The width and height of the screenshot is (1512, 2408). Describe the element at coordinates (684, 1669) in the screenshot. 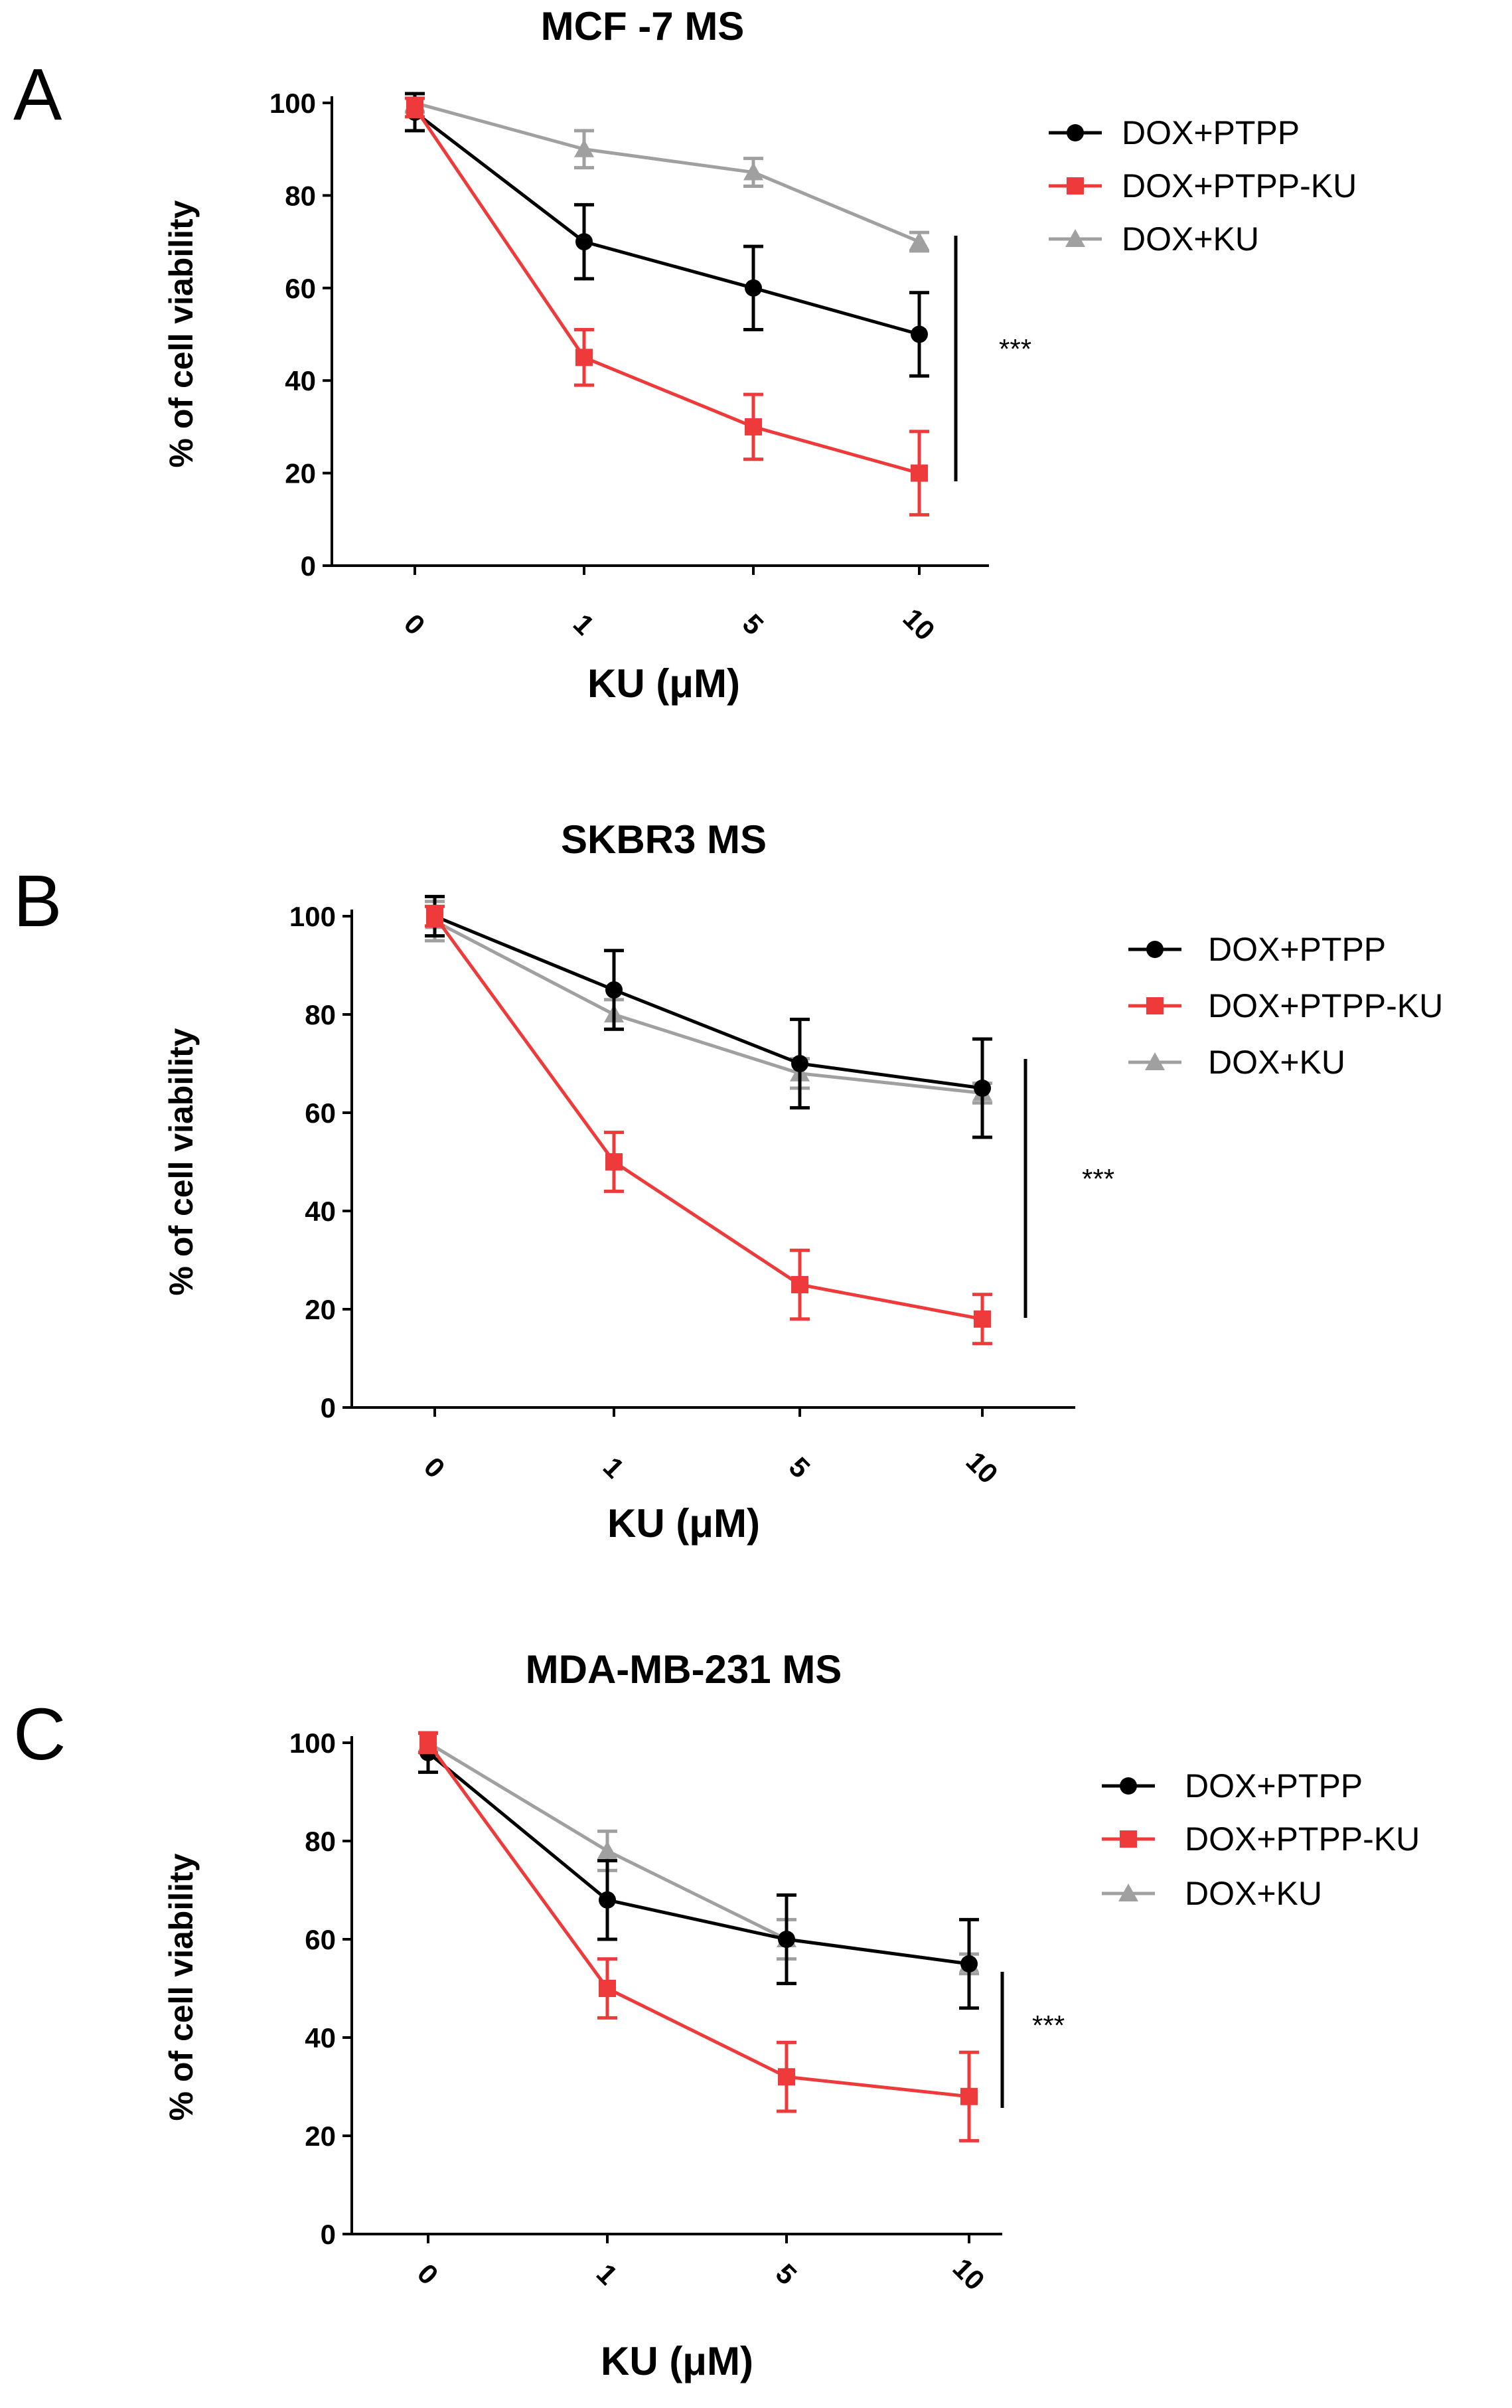

I see `chart-title: MDA-MB-231 MS` at that location.